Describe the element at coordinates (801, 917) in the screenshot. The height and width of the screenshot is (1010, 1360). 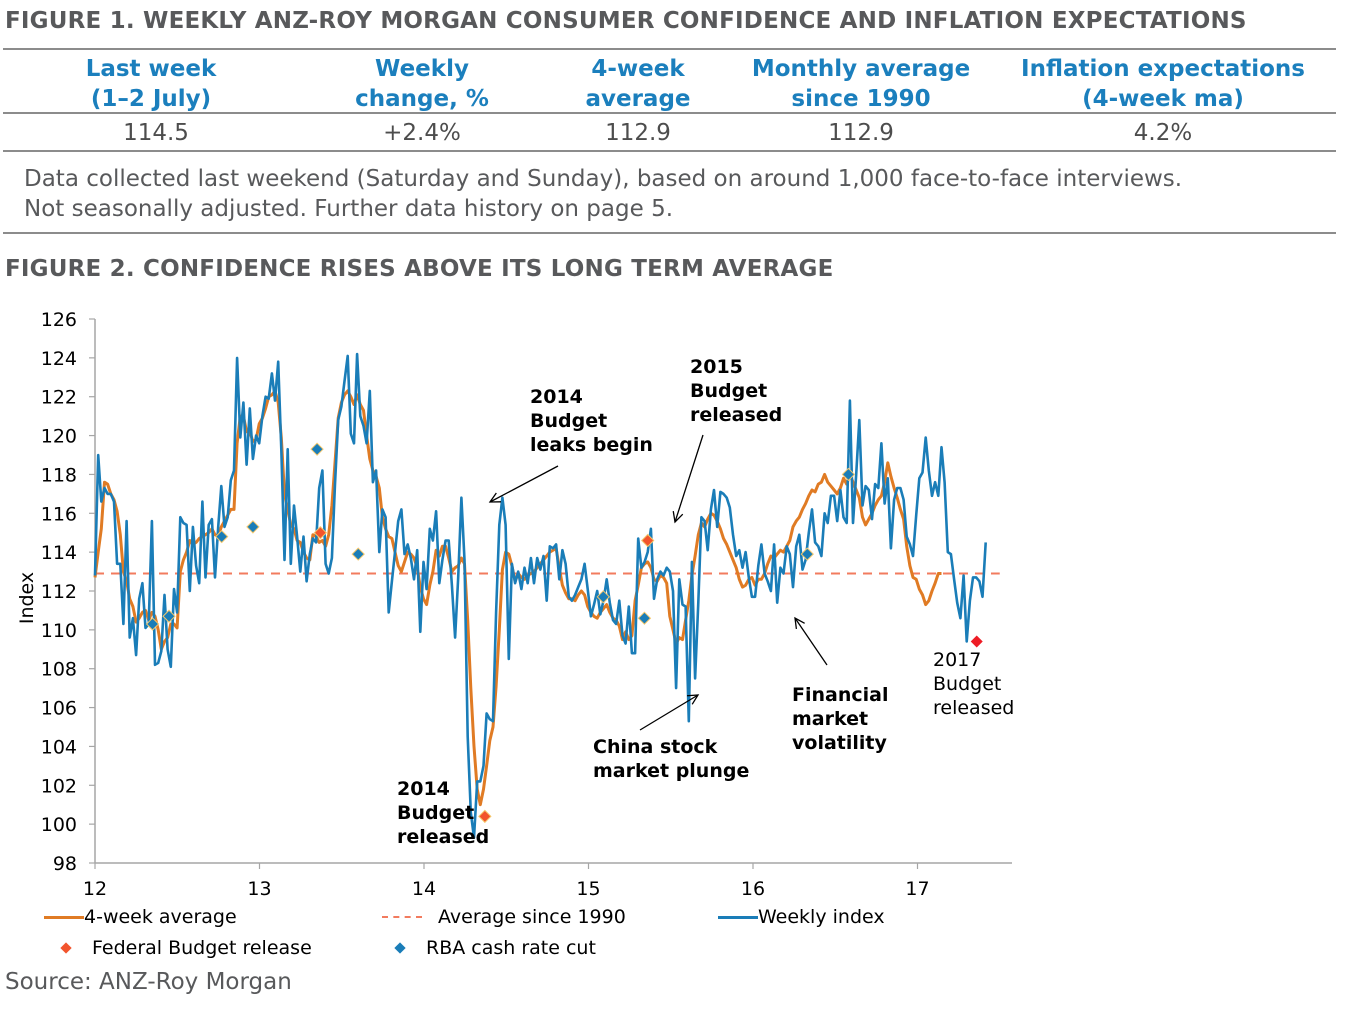
I see `legend-weekly: Weekly index` at that location.